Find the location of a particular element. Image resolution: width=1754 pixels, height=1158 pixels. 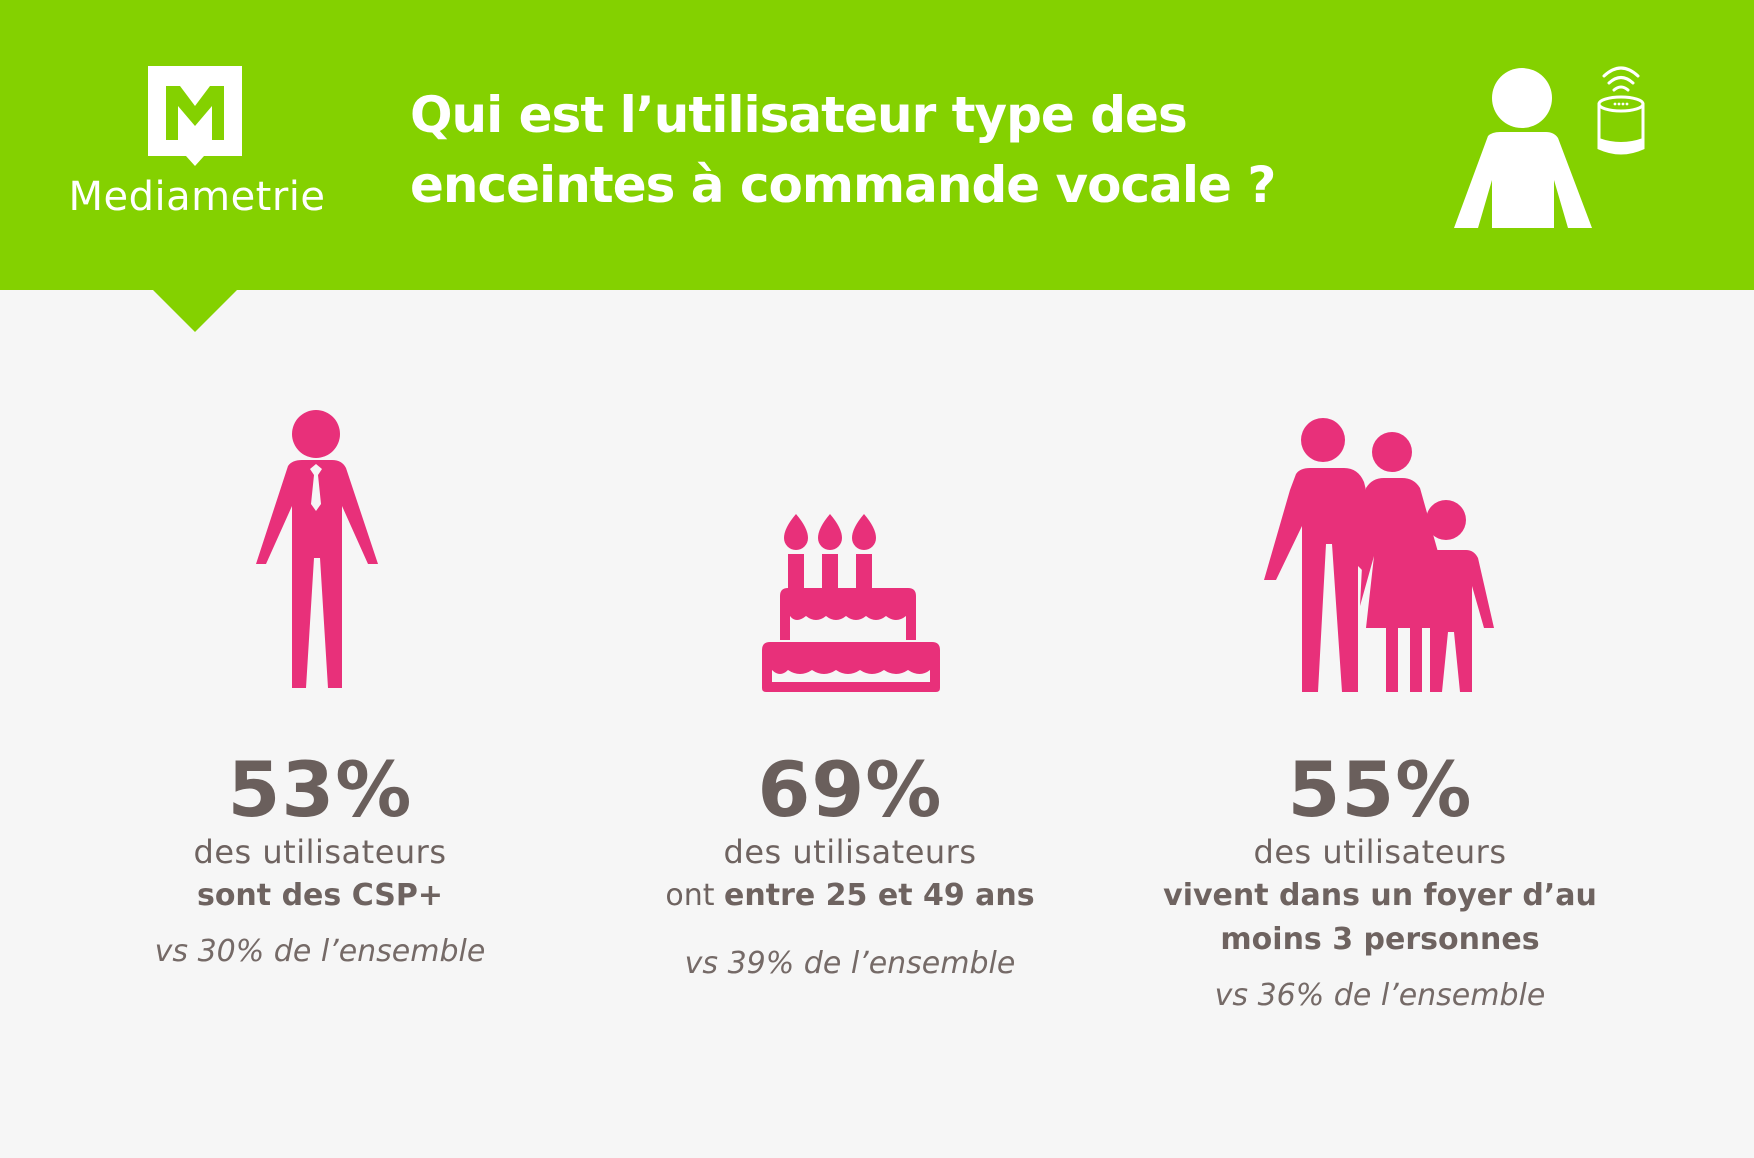

stat-description-bold: moins 3 personnes is located at coordinates (1380, 939).